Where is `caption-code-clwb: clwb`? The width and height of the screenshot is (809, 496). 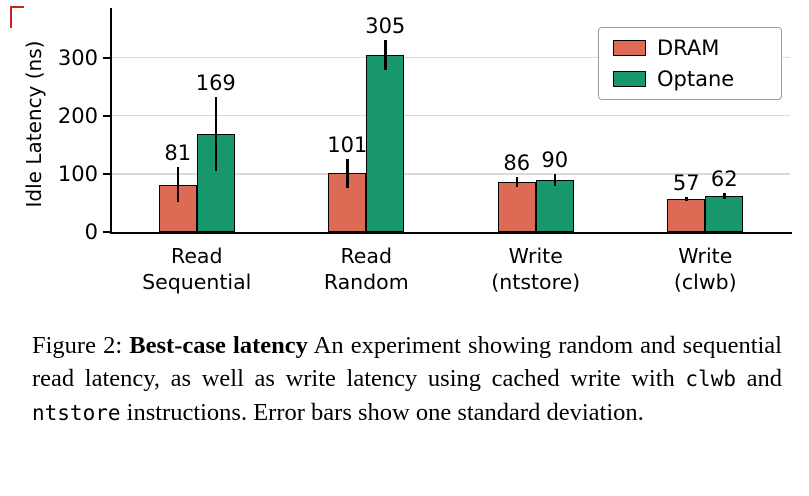 caption-code-clwb: clwb is located at coordinates (710, 379).